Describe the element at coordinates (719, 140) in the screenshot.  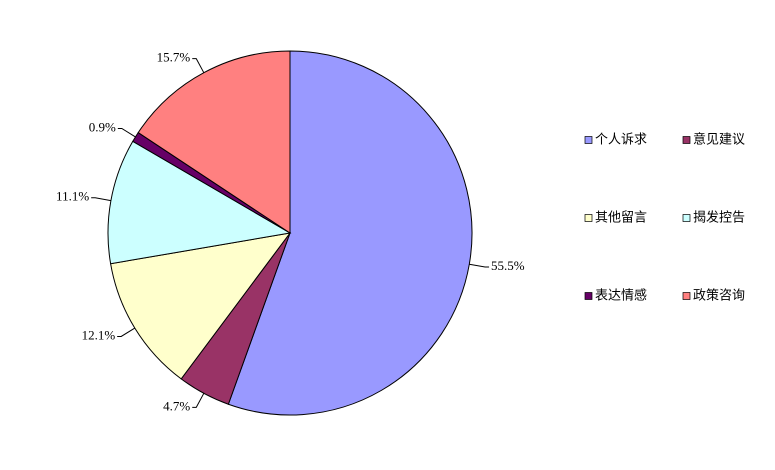
I see `legend-label: 意见建议` at that location.